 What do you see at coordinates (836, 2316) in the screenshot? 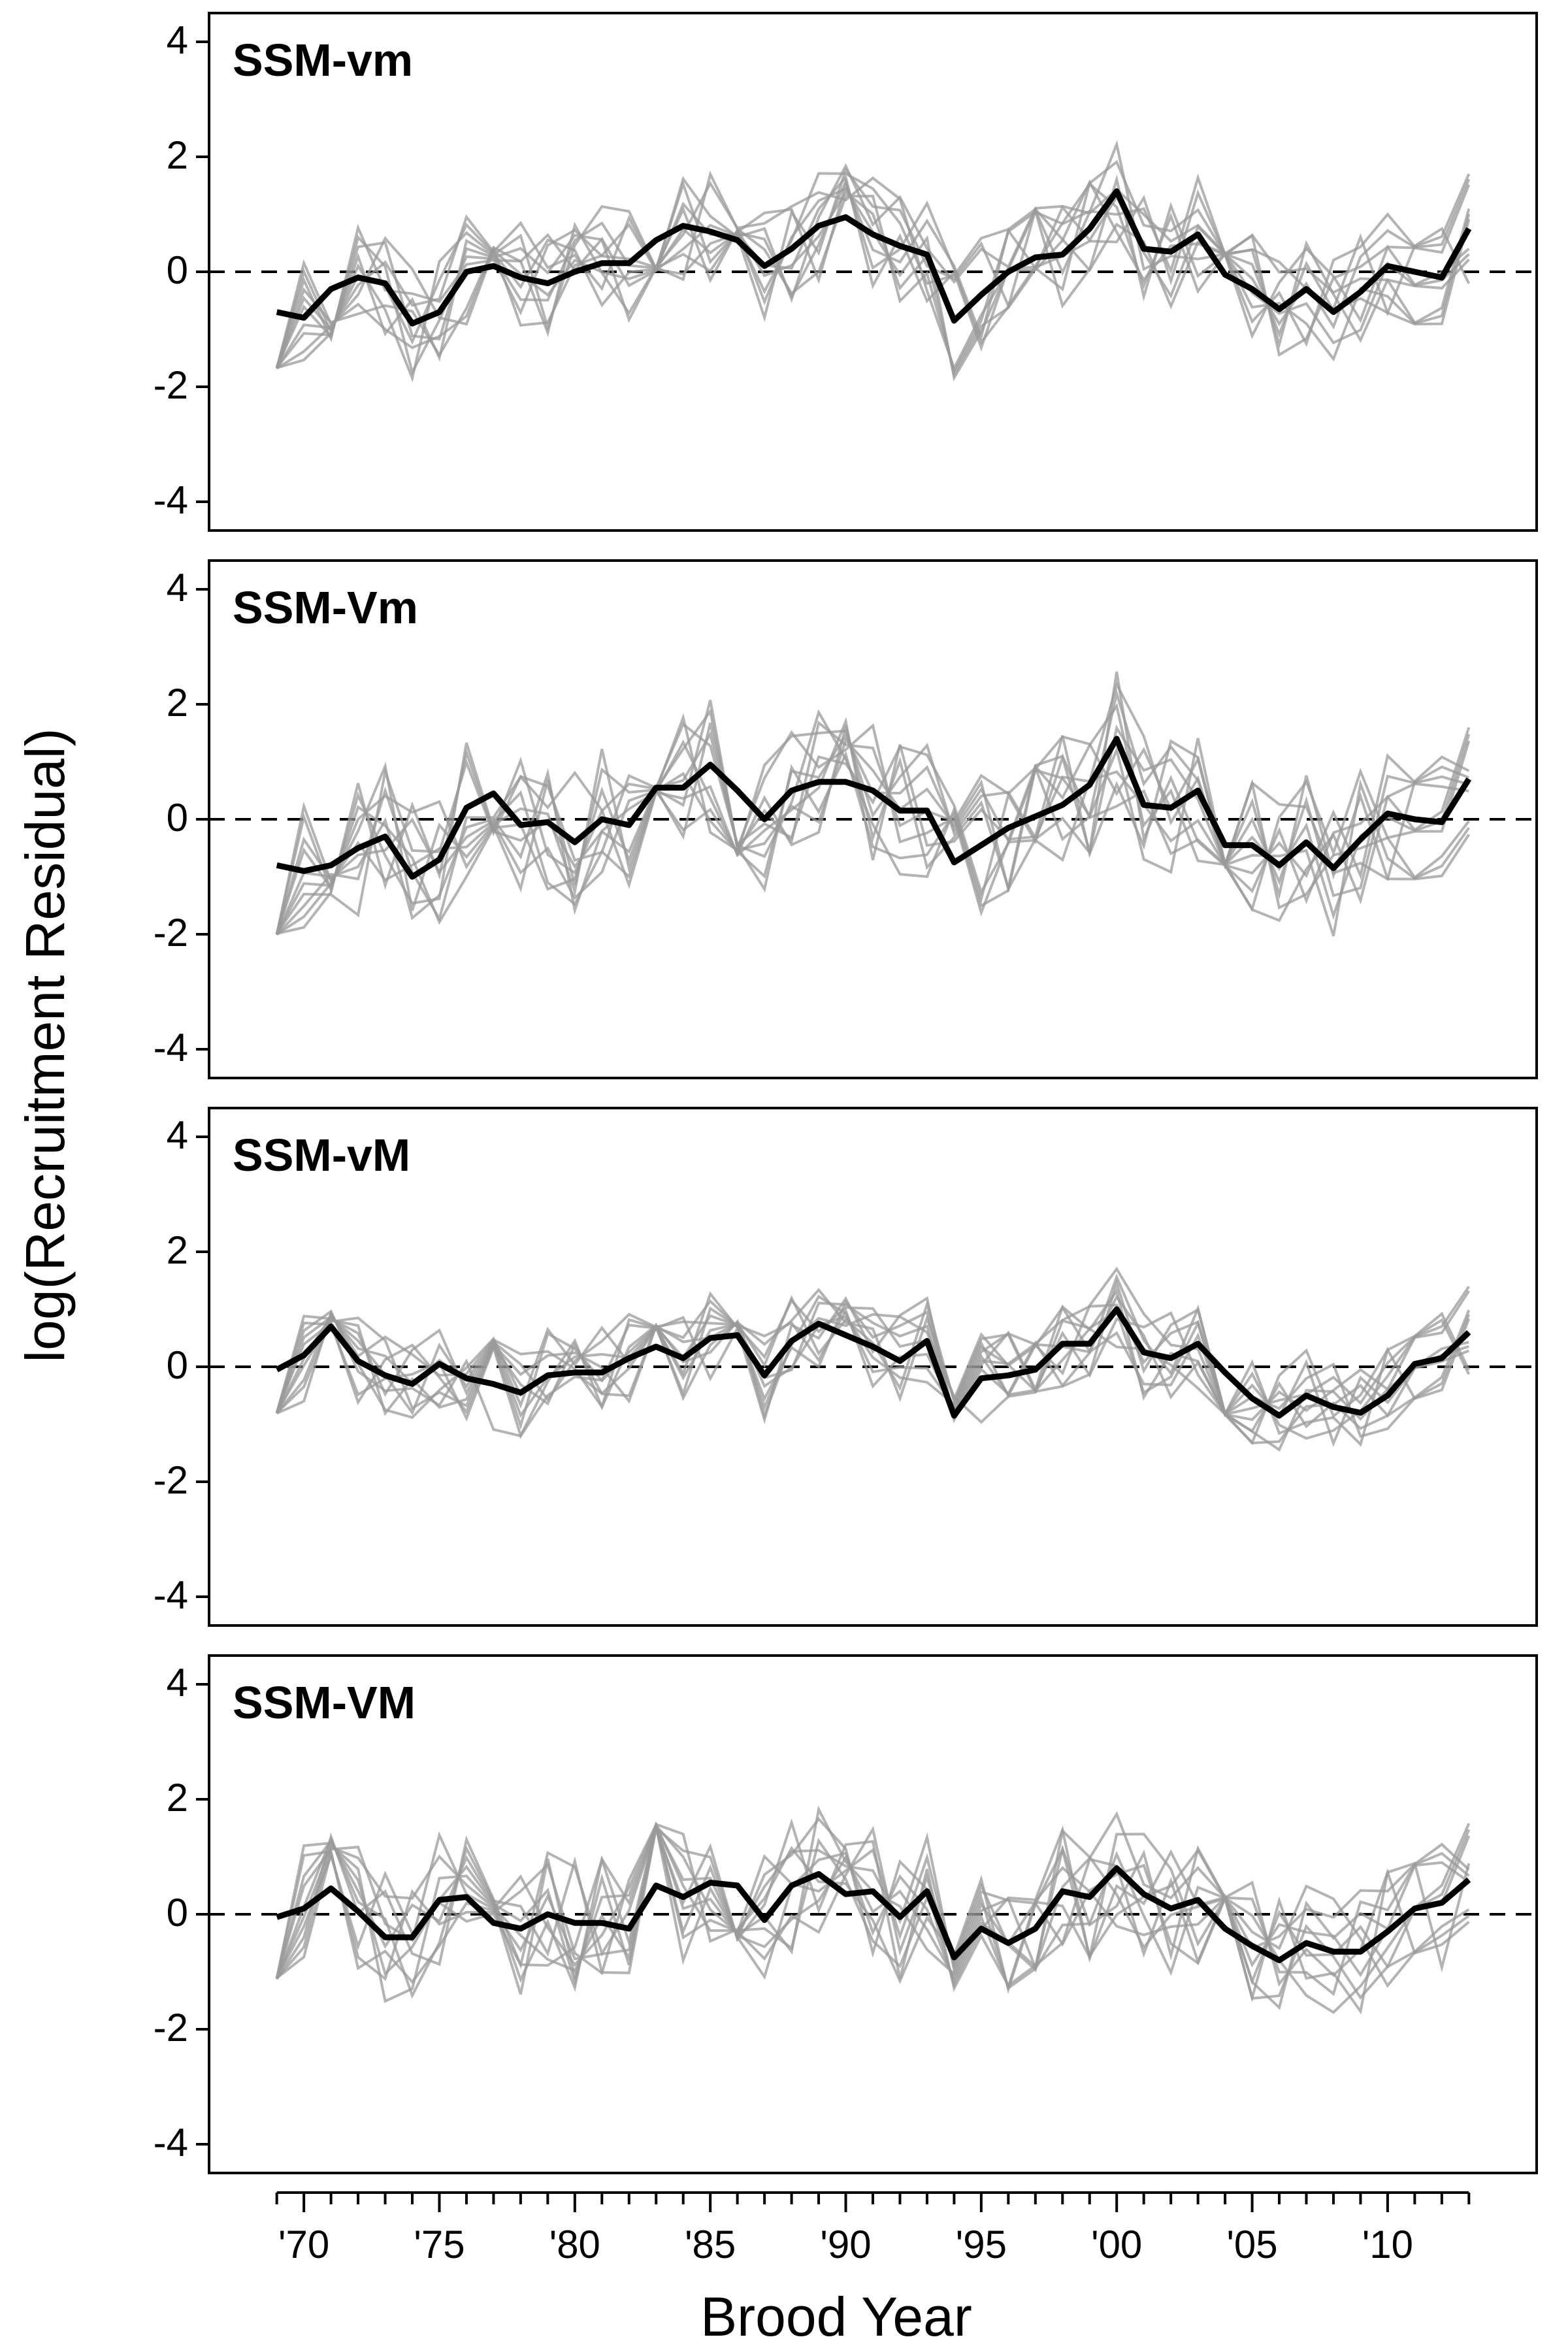
I see `x-axis-title: Brood Year` at bounding box center [836, 2316].